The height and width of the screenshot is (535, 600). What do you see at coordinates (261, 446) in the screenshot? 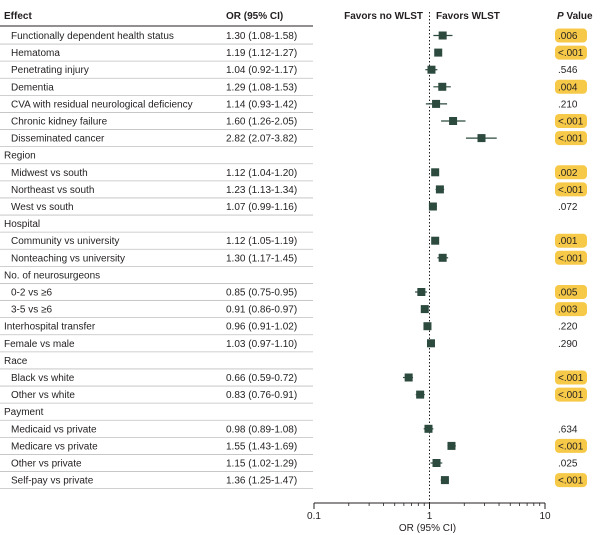
I see `or-ci-value: 1.55 (1.43-1.69)` at bounding box center [261, 446].